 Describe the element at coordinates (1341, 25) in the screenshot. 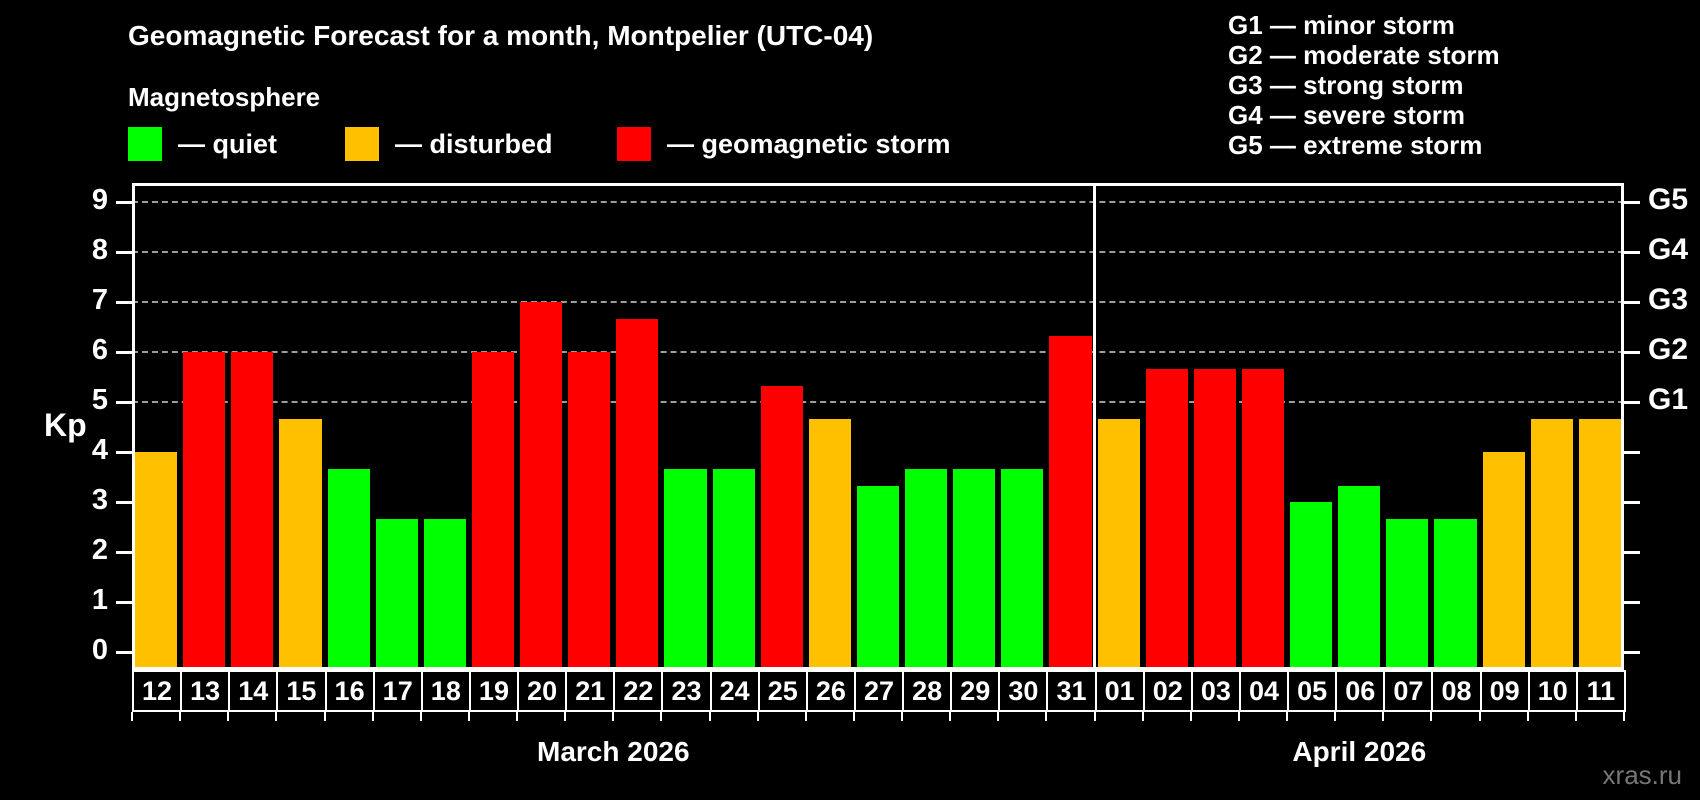

I see `storm-scale-line: G1 — minor storm` at that location.